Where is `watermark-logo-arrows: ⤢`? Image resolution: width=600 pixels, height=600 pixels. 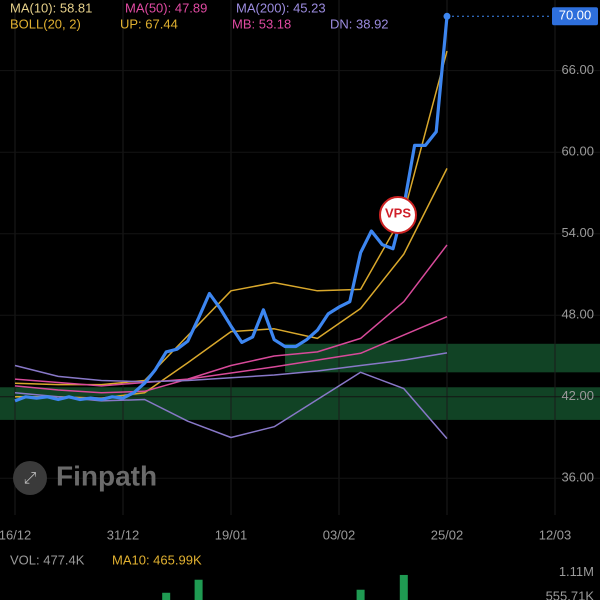
watermark-logo-arrows: ⤢ is located at coordinates (30, 478).